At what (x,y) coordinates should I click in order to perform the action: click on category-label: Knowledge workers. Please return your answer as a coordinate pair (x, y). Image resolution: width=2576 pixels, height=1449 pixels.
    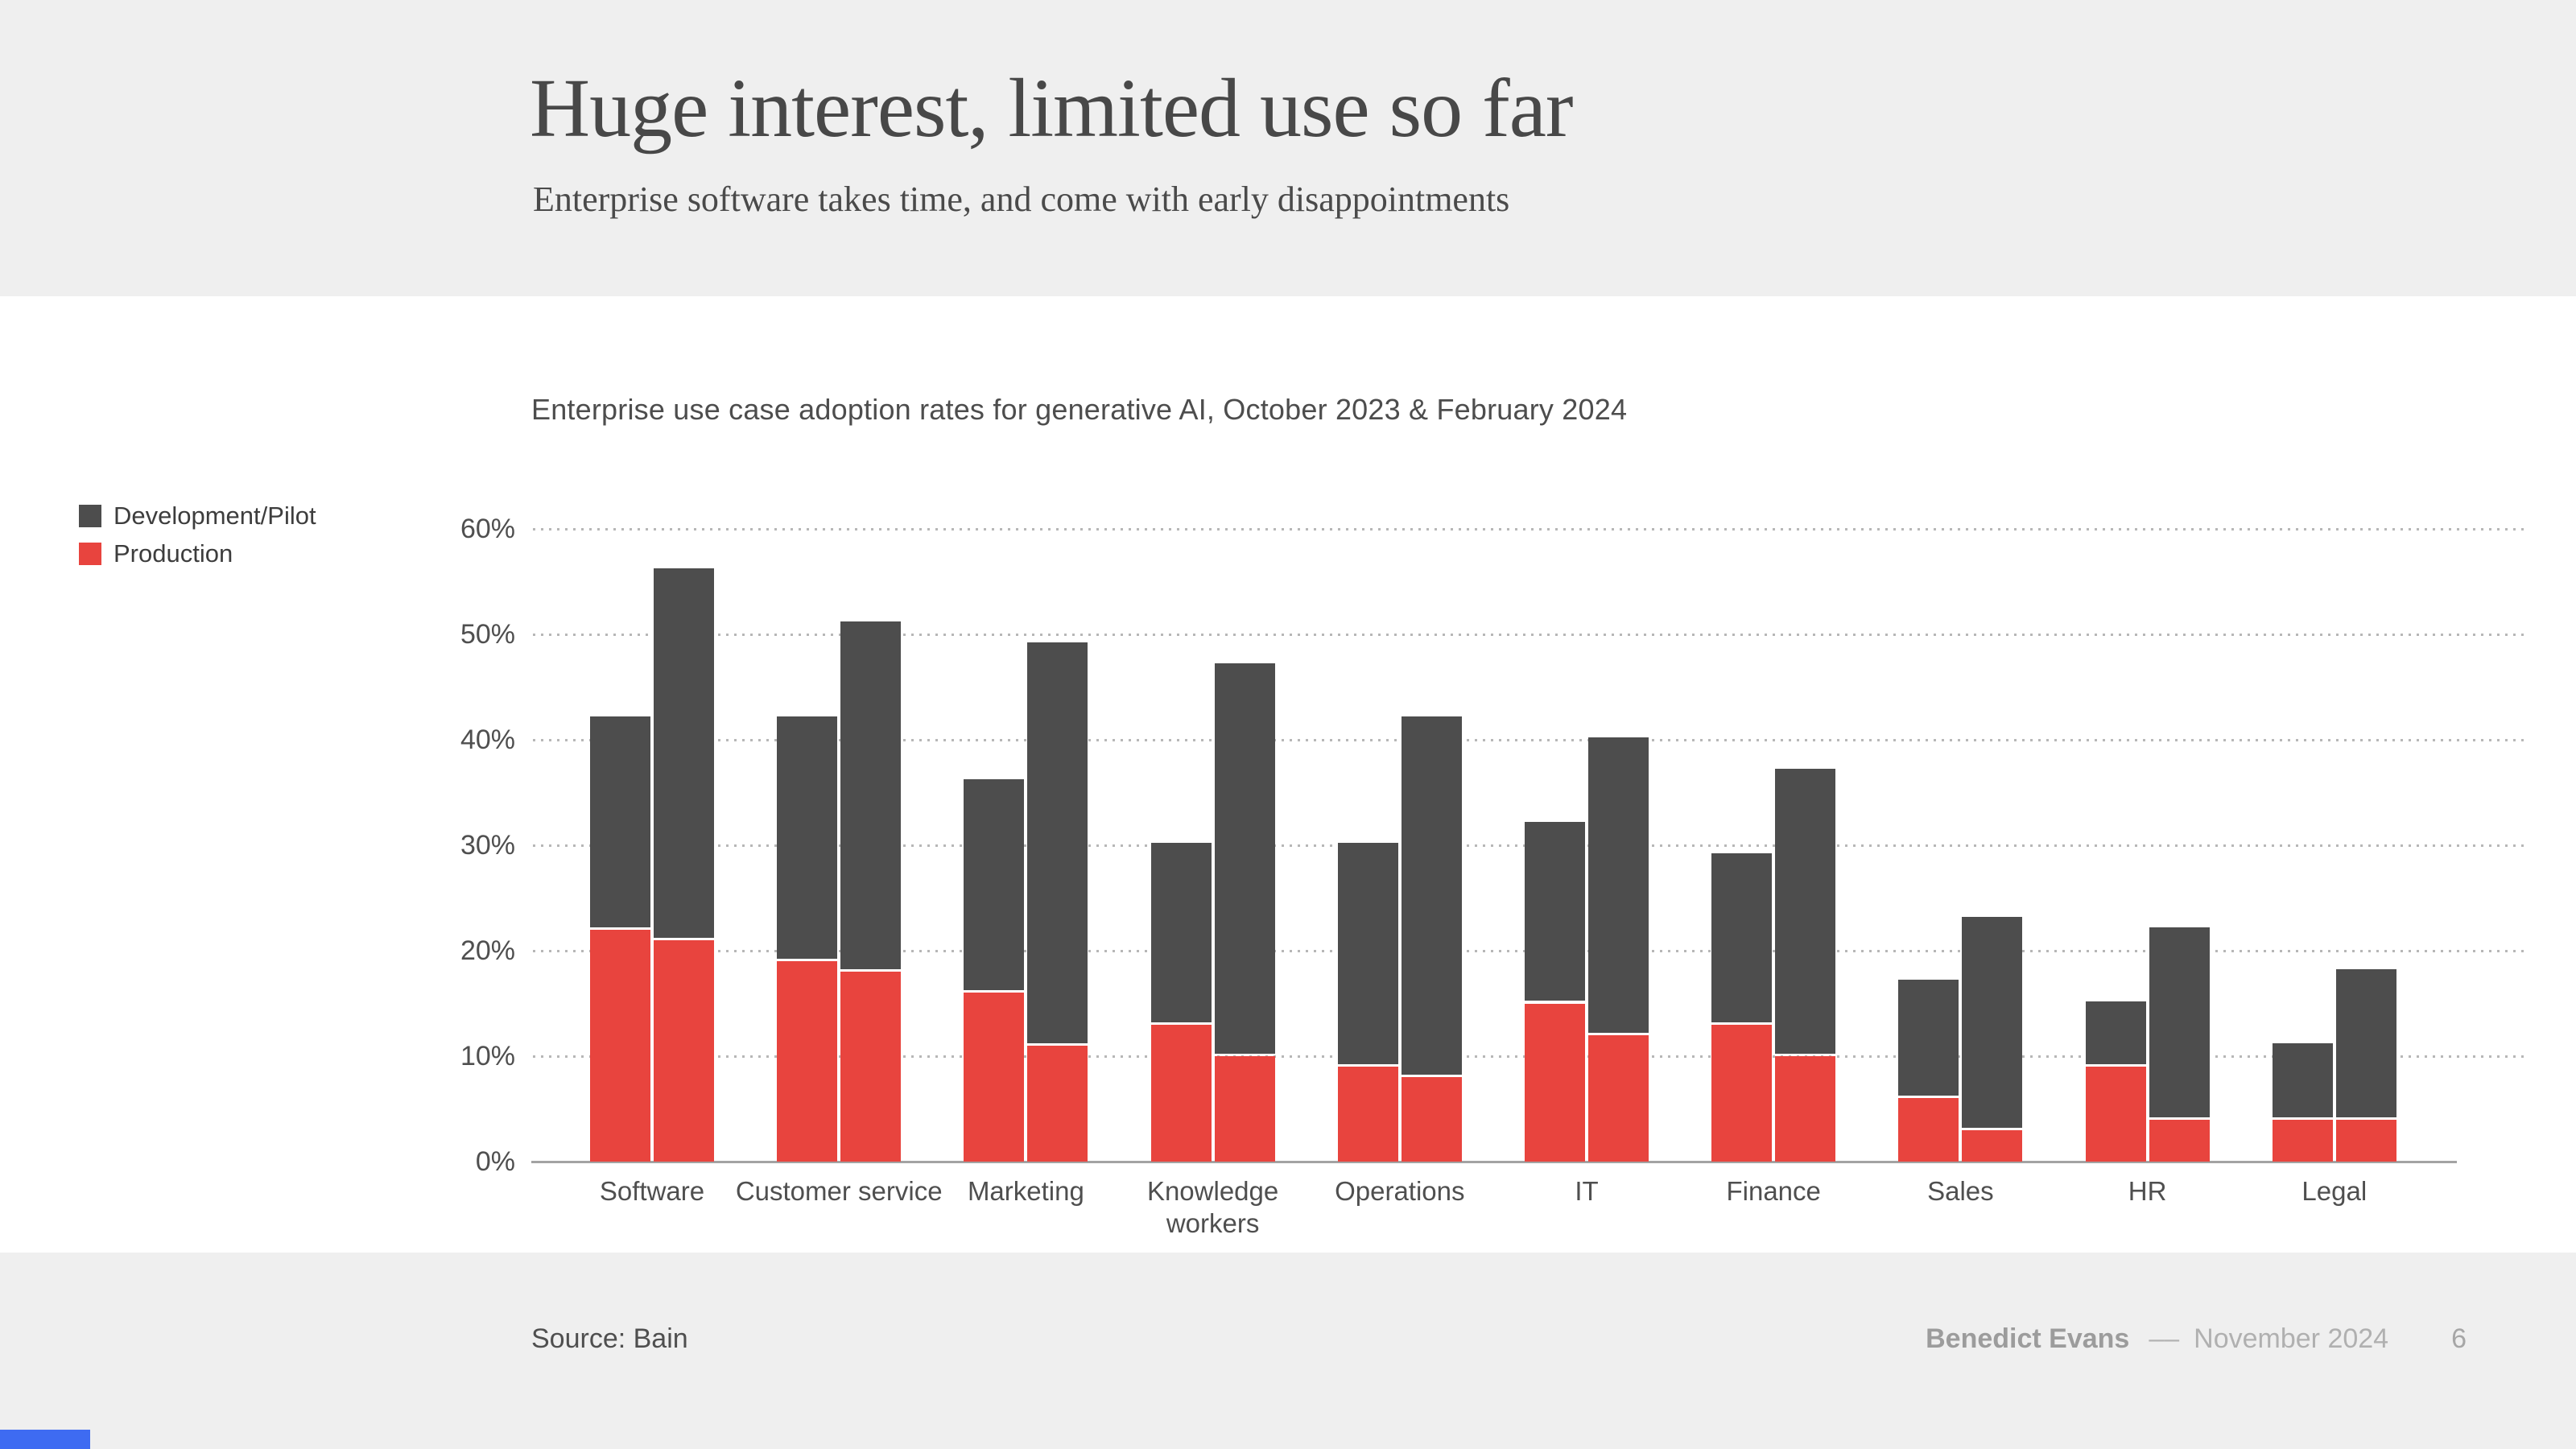
    Looking at the image, I should click on (1212, 1207).